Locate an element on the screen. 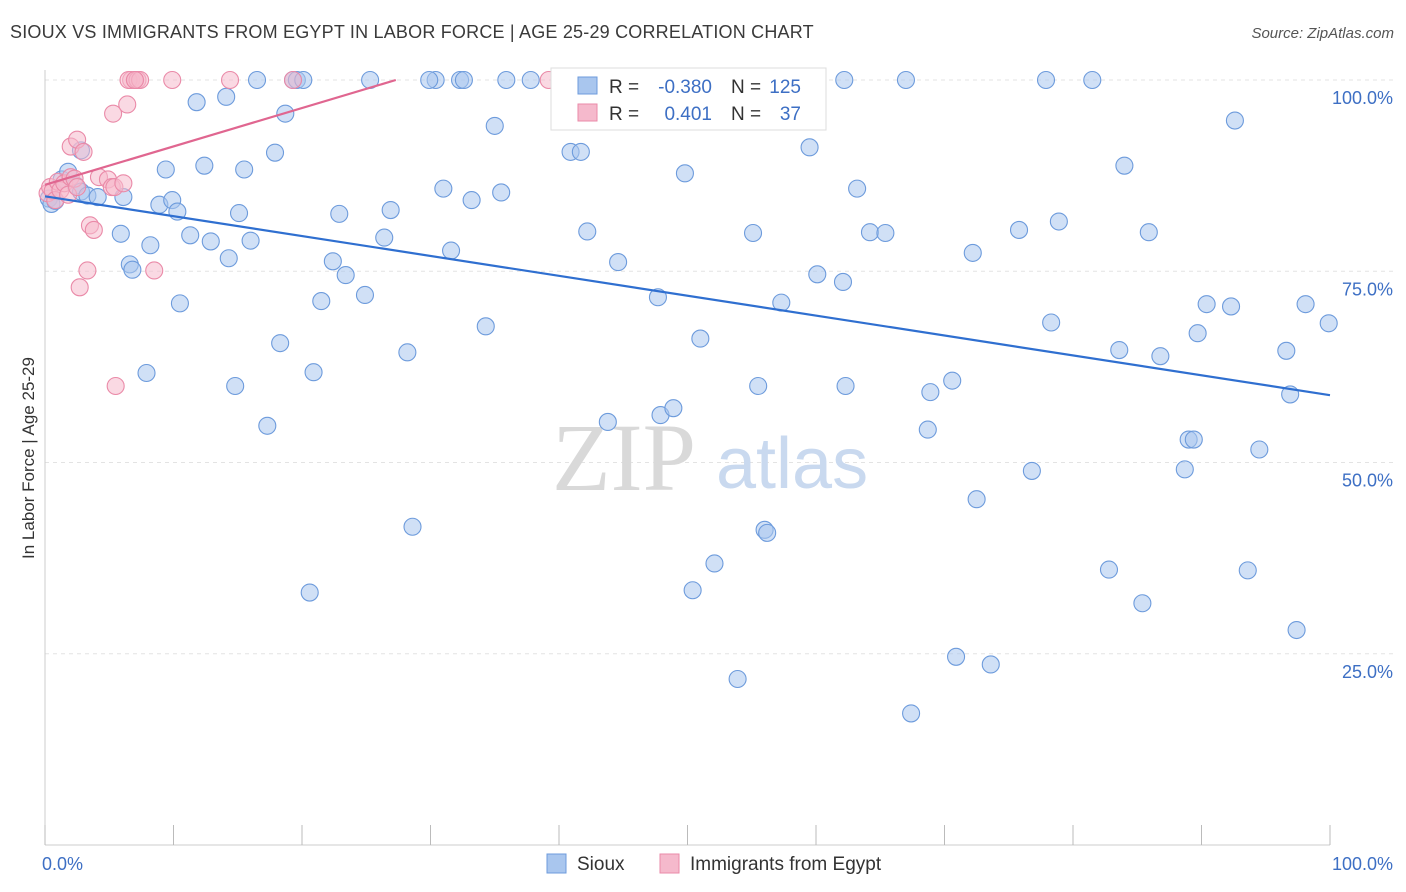 Image resolution: width=1406 pixels, height=892 pixels. egypt-trend-line is located at coordinates (220, 132).